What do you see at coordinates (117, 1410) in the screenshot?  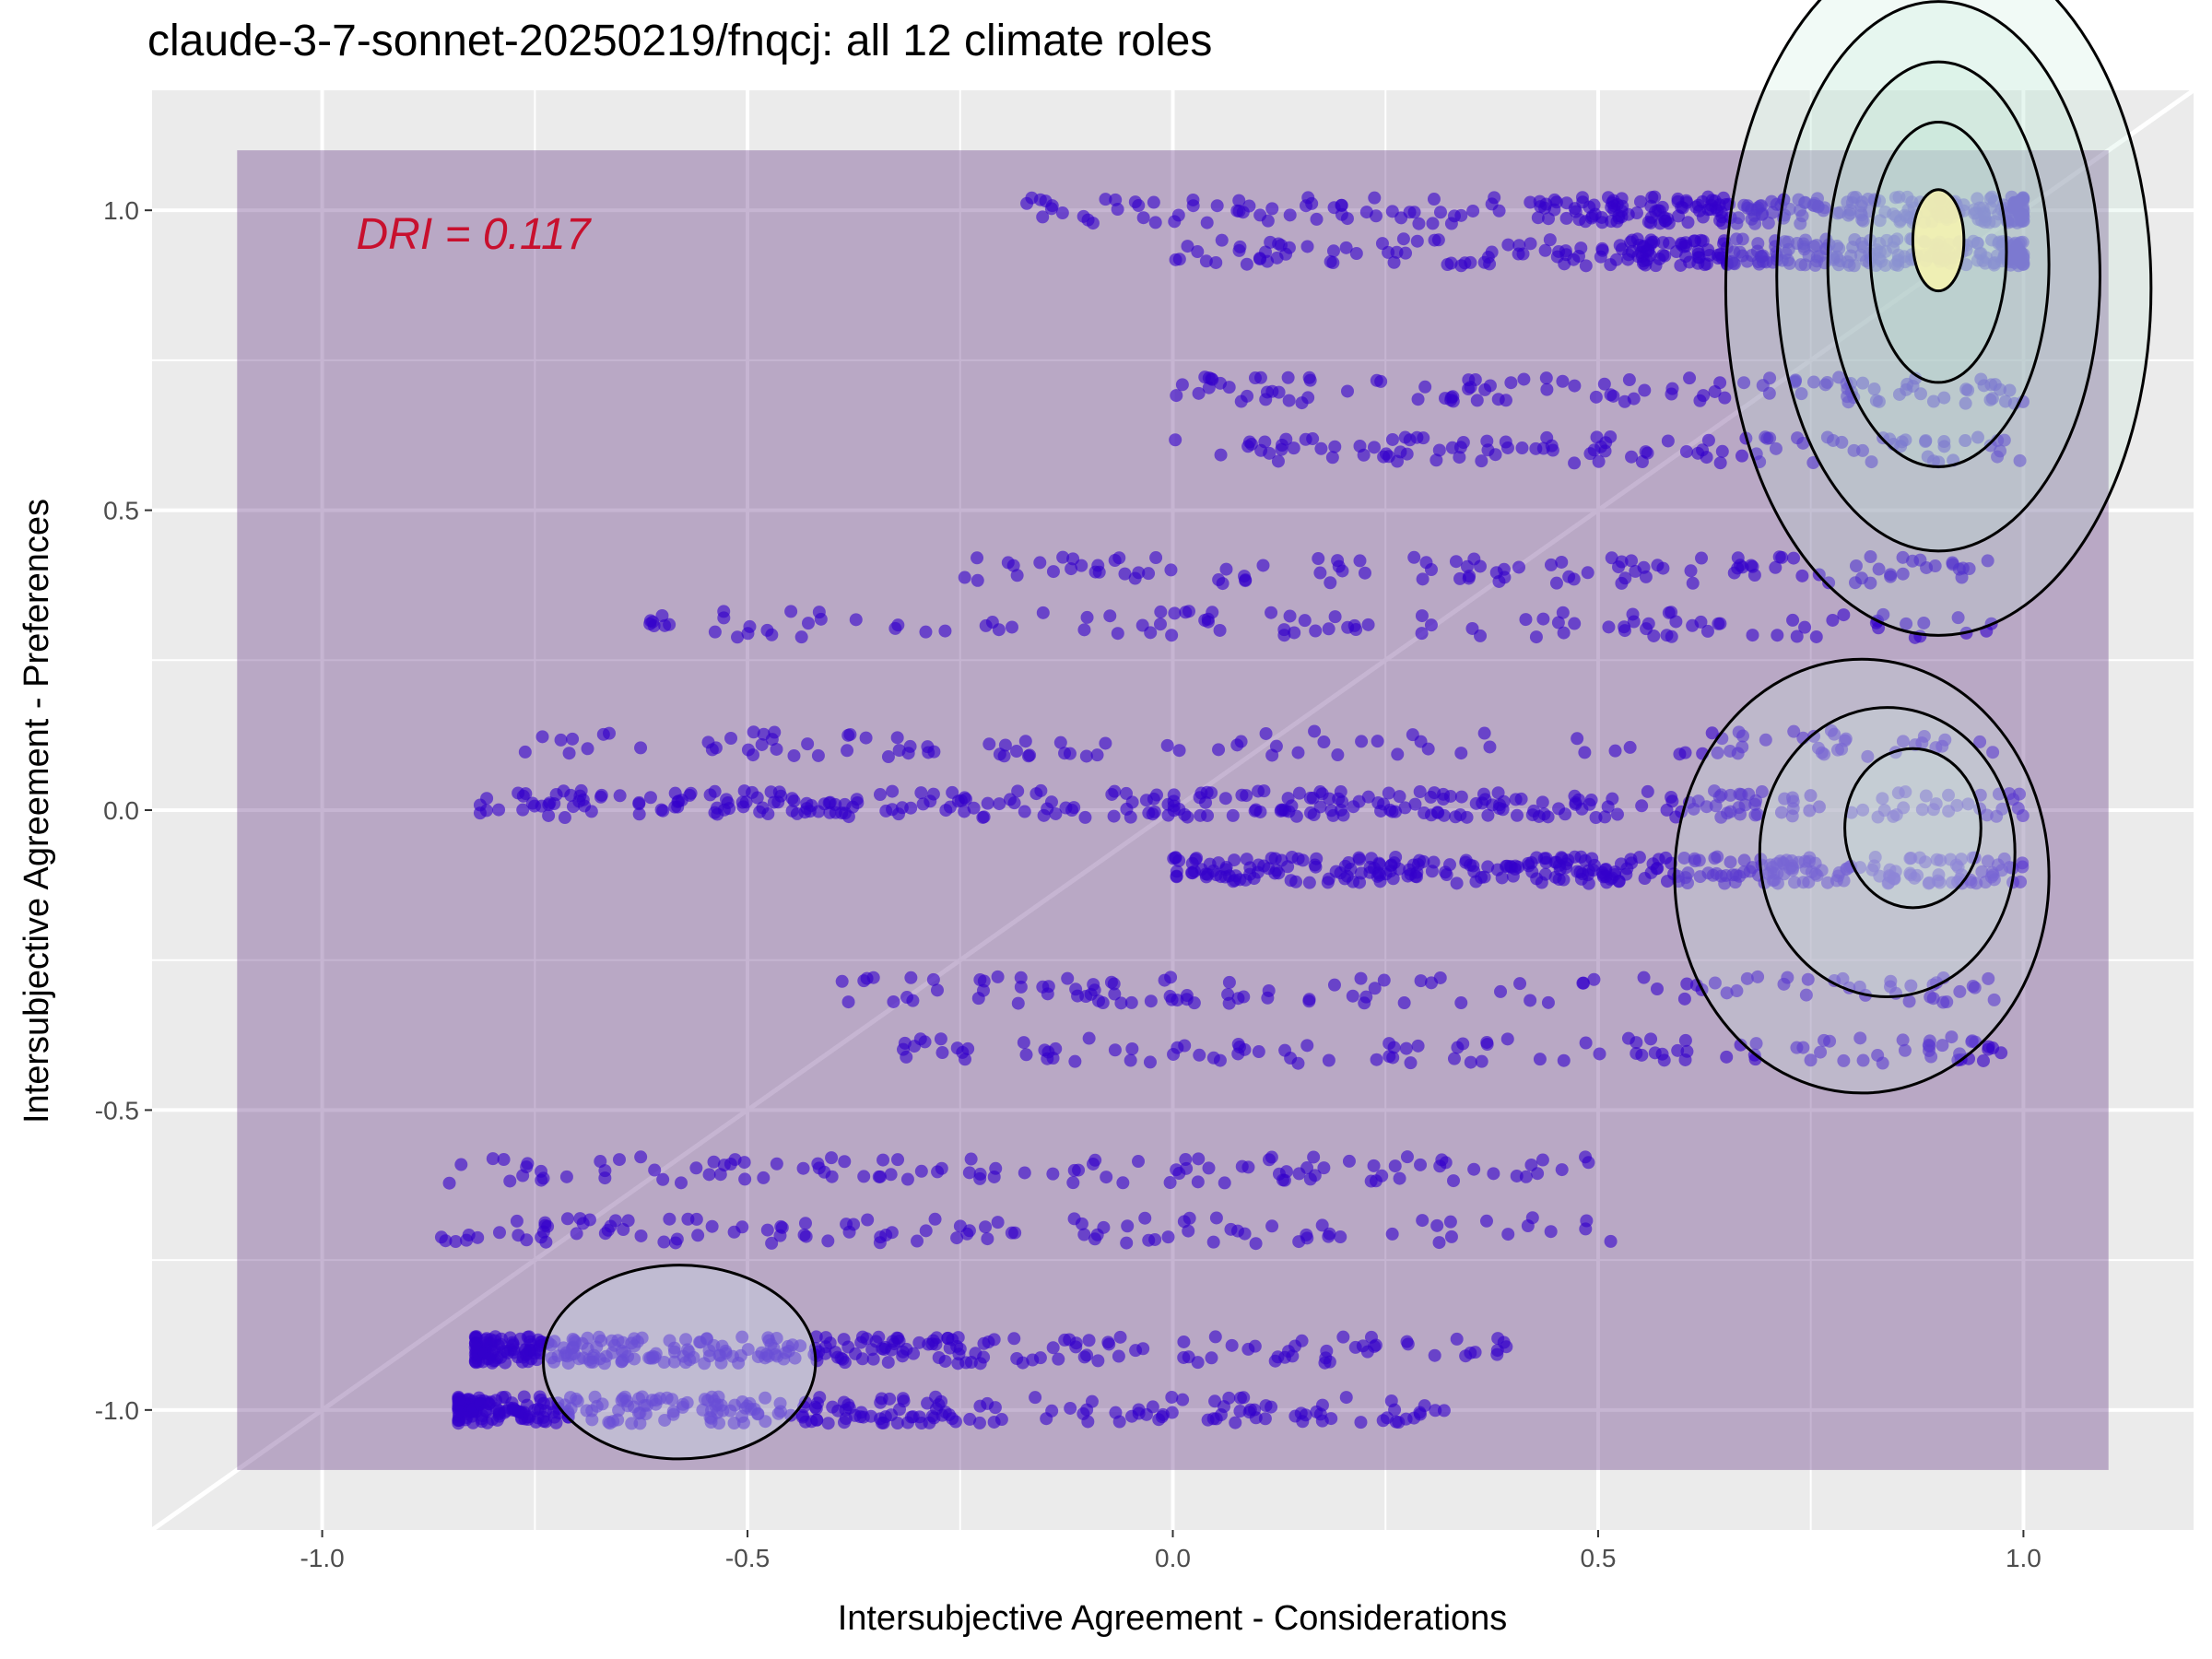 I see `y-tick-label: -1.0` at bounding box center [117, 1410].